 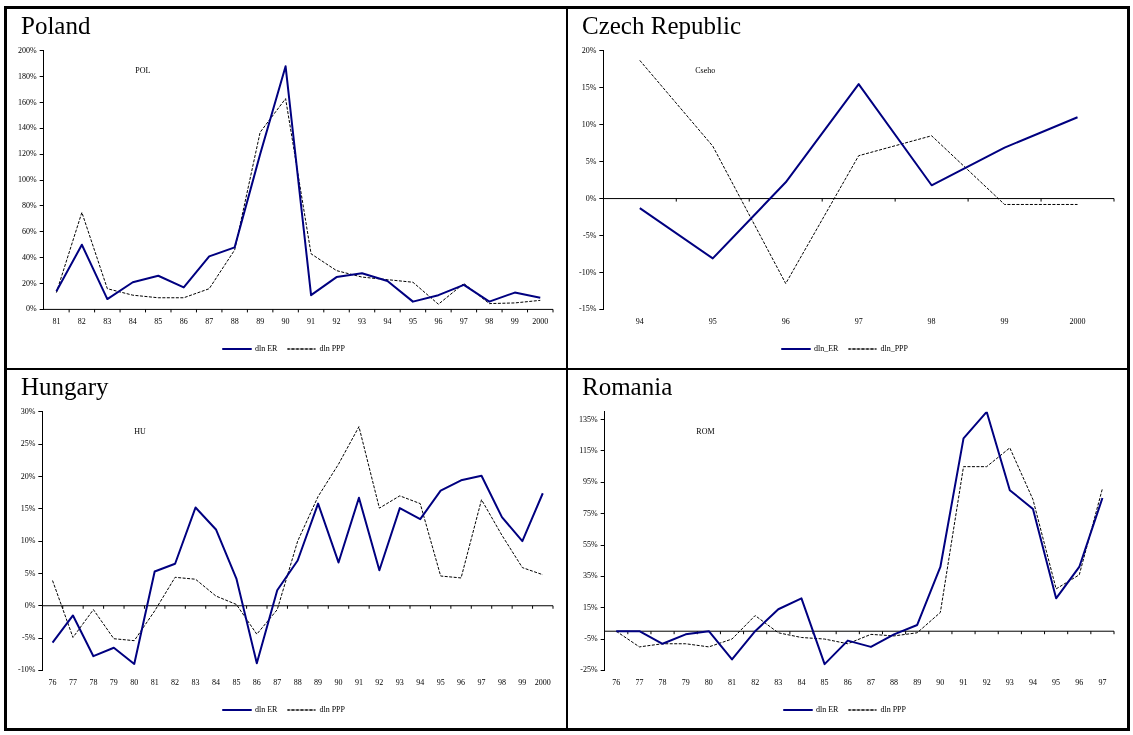 I want to click on y-tick-label: 35%, so click(x=590, y=575).